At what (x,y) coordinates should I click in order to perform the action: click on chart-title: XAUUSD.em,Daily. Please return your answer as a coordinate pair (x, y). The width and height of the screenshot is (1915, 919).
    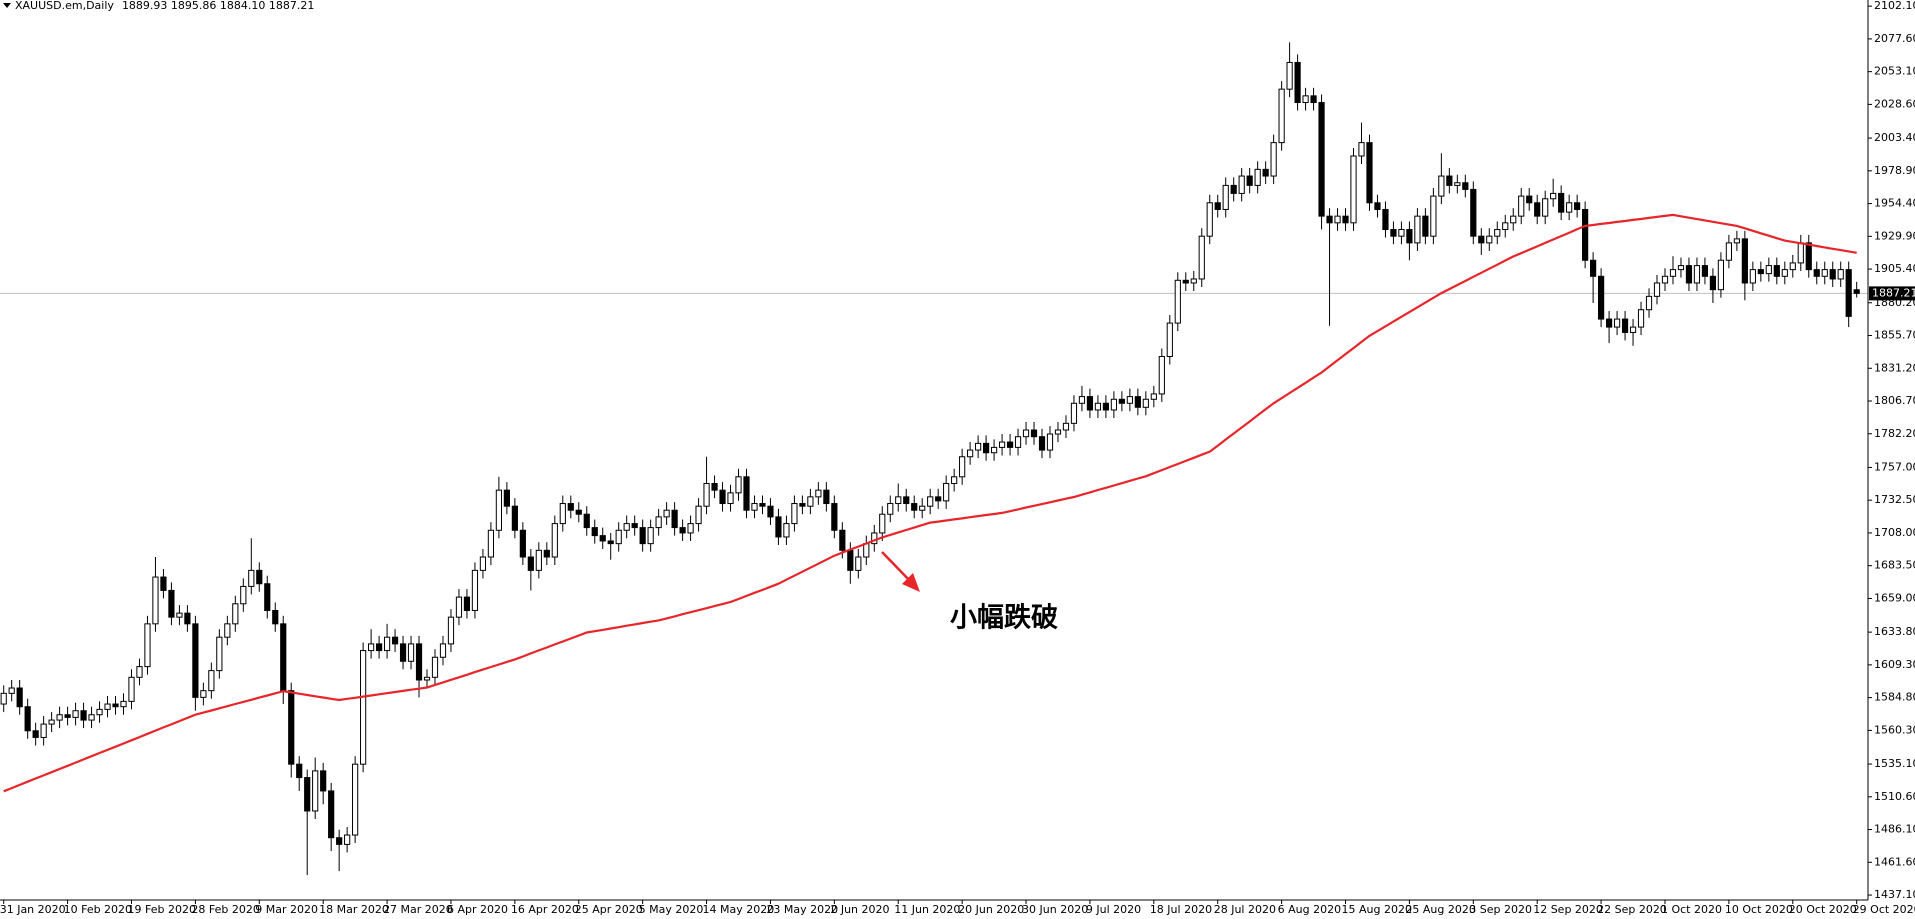
    Looking at the image, I should click on (64, 6).